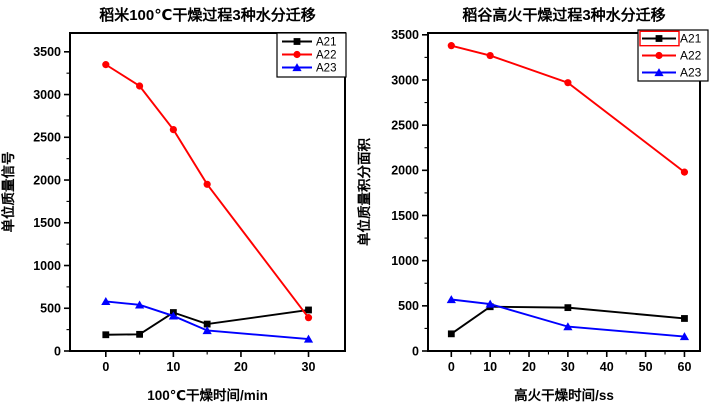 This screenshot has width=713, height=410. What do you see at coordinates (207, 15) in the screenshot?
I see `chart-title: 稻米100℃干燥过程3种水分迁移` at bounding box center [207, 15].